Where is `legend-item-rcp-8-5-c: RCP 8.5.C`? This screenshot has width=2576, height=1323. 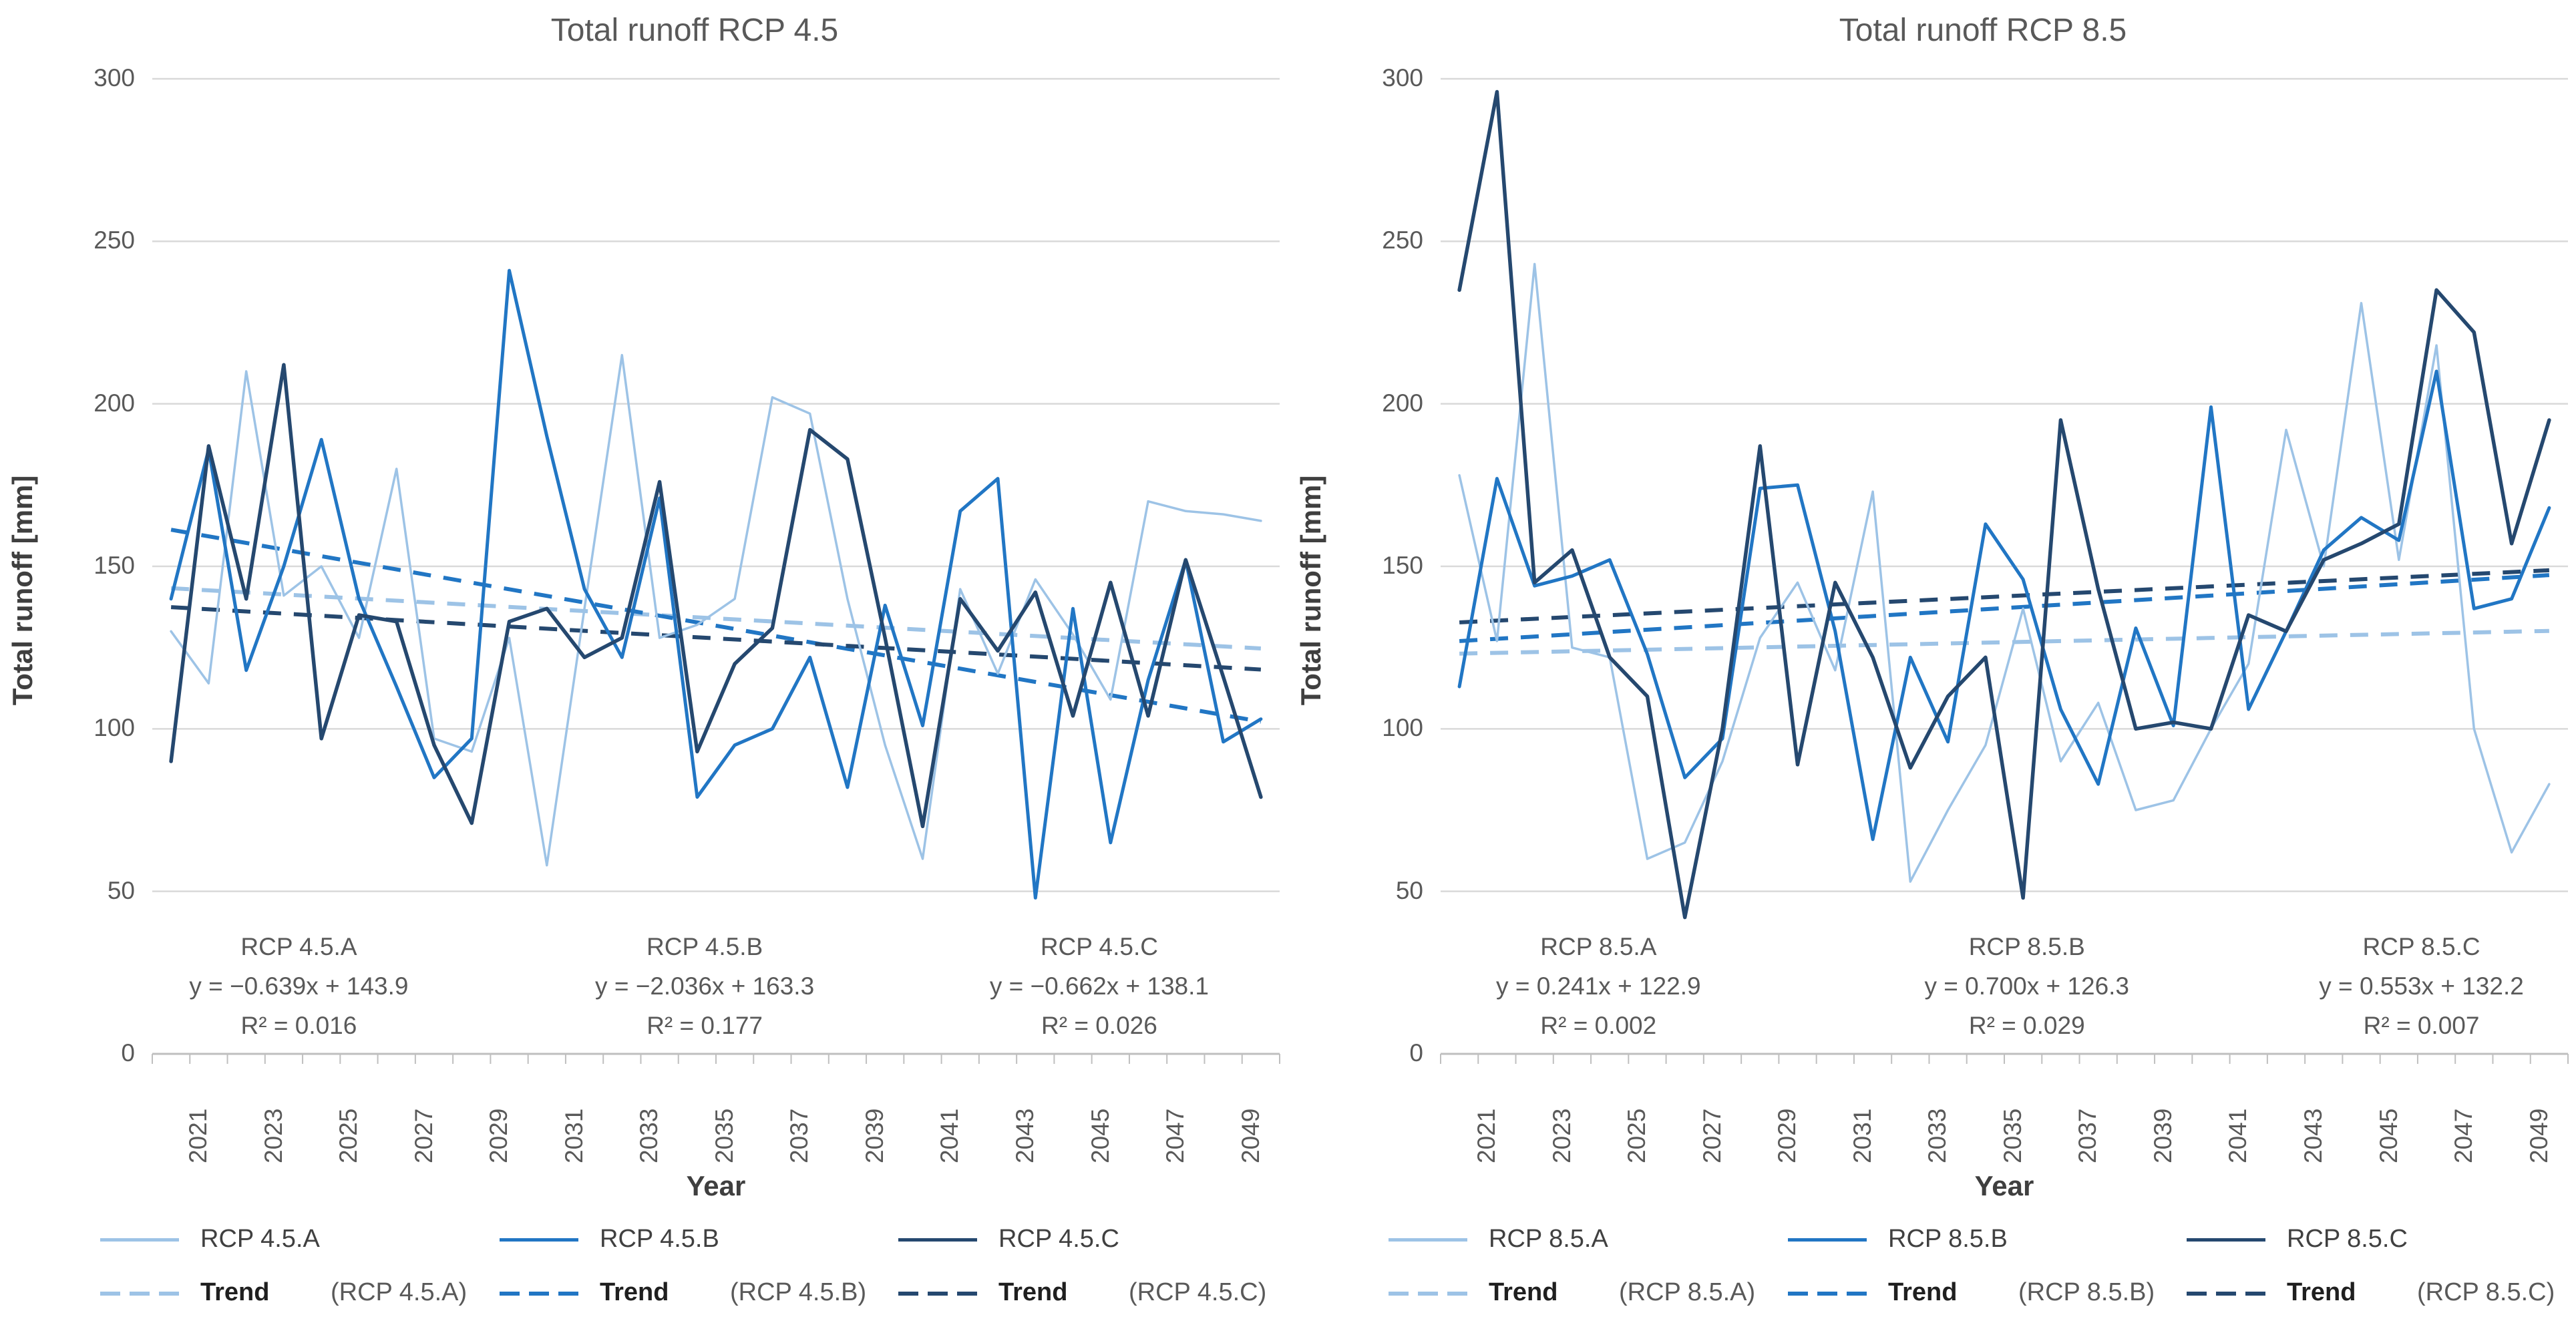 legend-item-rcp-8-5-c: RCP 8.5.C is located at coordinates (2374, 1240).